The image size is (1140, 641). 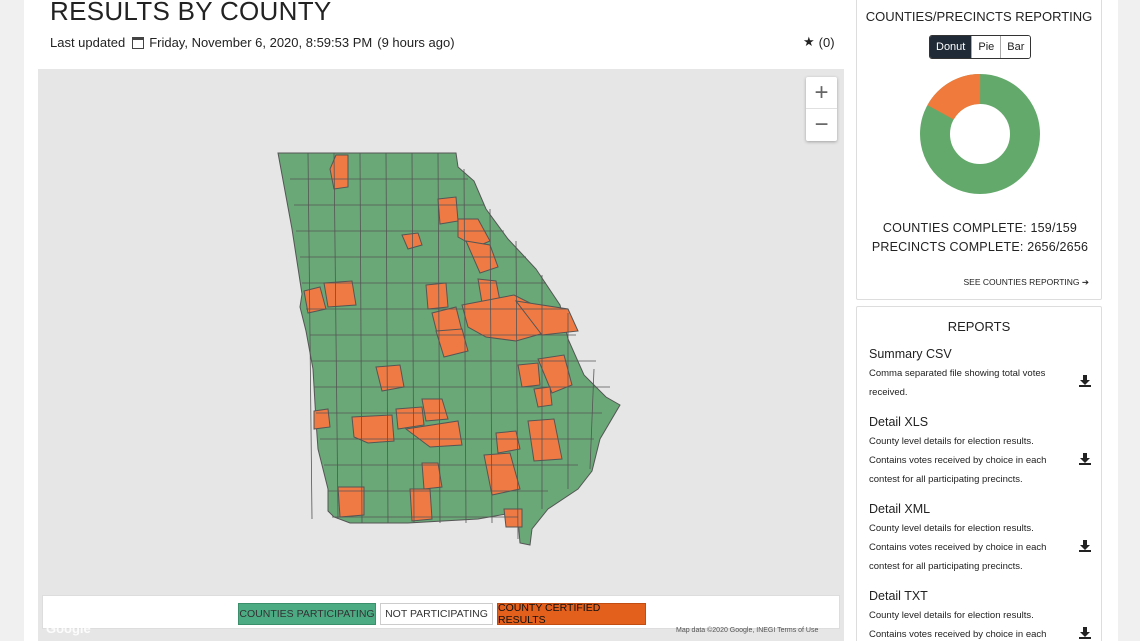 What do you see at coordinates (1026, 282) in the screenshot?
I see `see-counties-reporting-link: SEE COUNTIES REPORTING ➔` at bounding box center [1026, 282].